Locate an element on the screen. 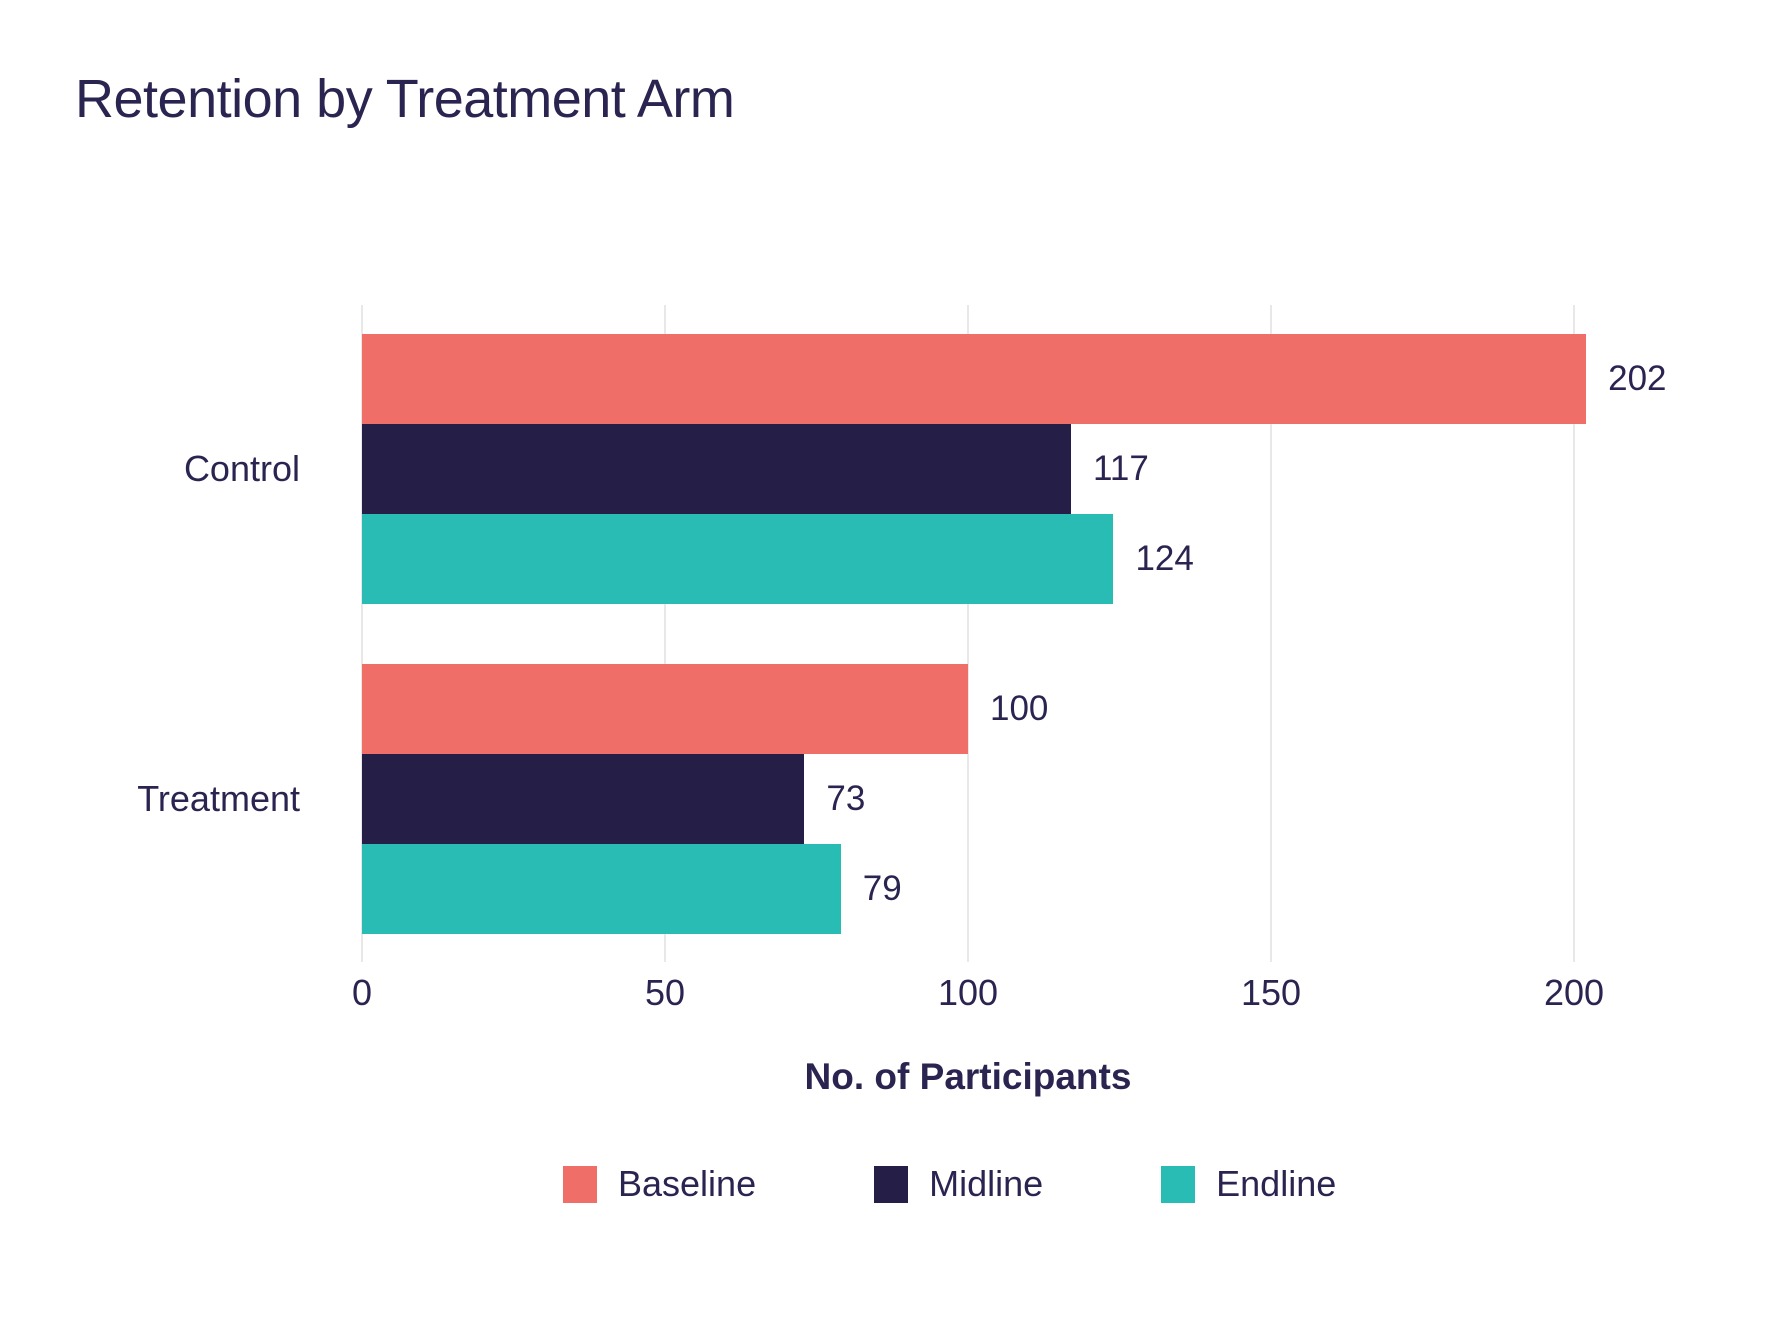 The image size is (1786, 1324). bar-control-endline is located at coordinates (738, 559).